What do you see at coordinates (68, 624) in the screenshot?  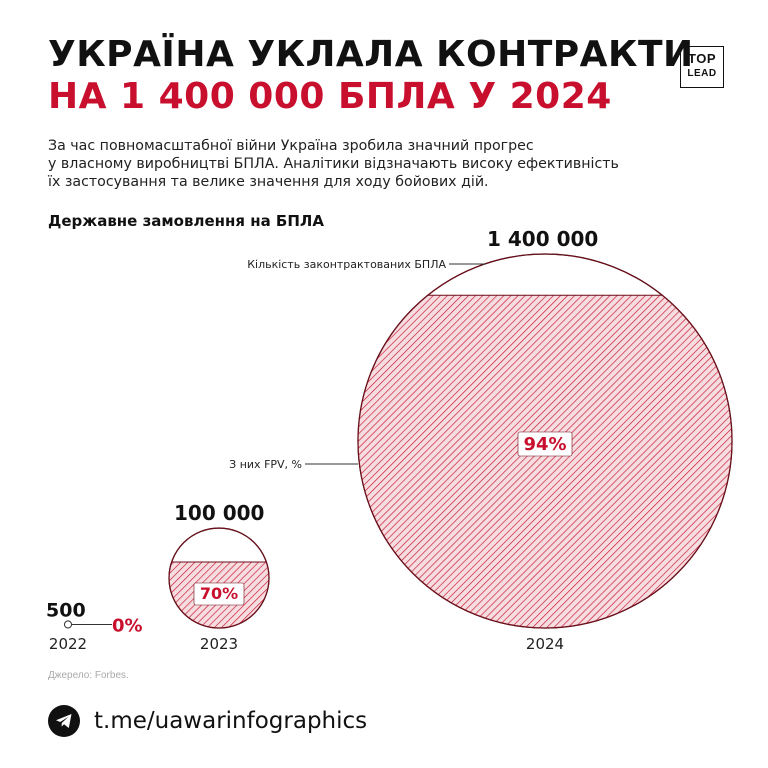 I see `bubble-2022` at bounding box center [68, 624].